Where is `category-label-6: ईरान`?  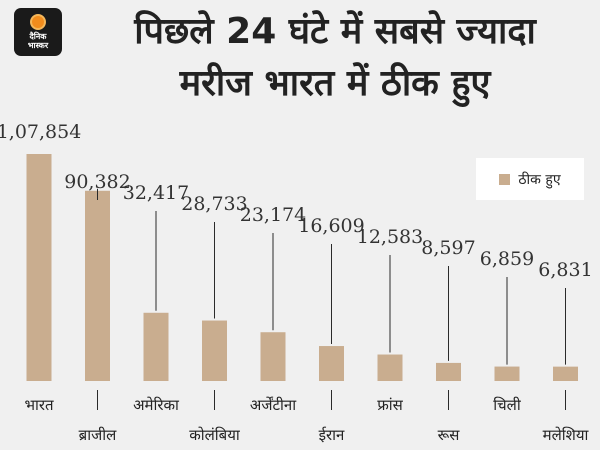
category-label-6: ईरान is located at coordinates (332, 435).